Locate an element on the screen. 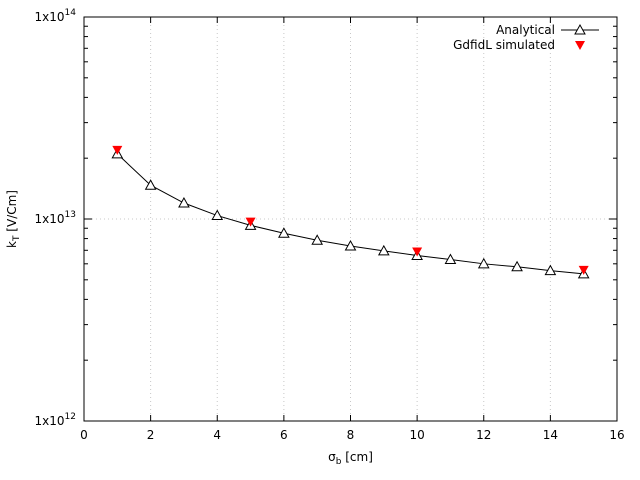 This screenshot has height=480, width=640. legend-item: GdfidL simulated is located at coordinates (519, 45).